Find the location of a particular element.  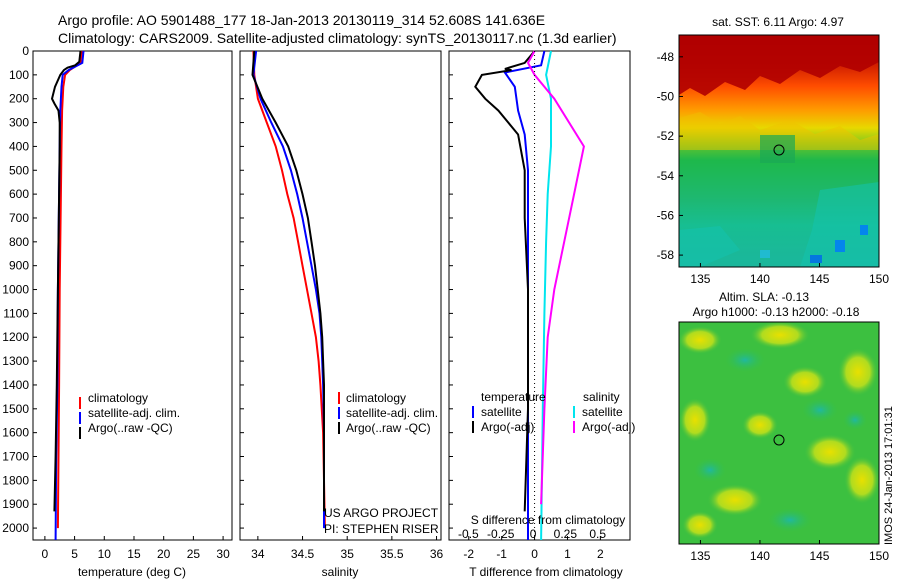

x-tick-label: 1 is located at coordinates (567, 554).